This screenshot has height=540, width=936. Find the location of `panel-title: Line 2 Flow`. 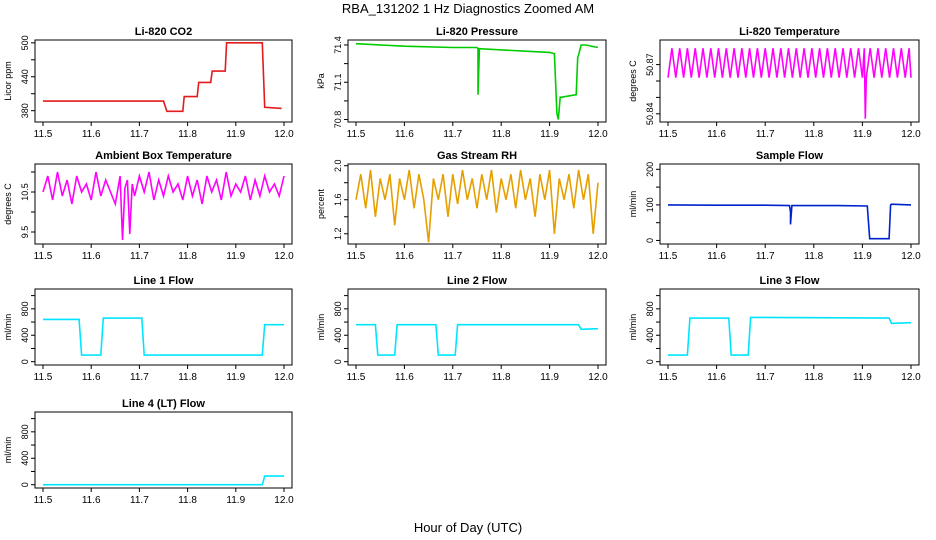

panel-title: Line 2 Flow is located at coordinates (477, 281).